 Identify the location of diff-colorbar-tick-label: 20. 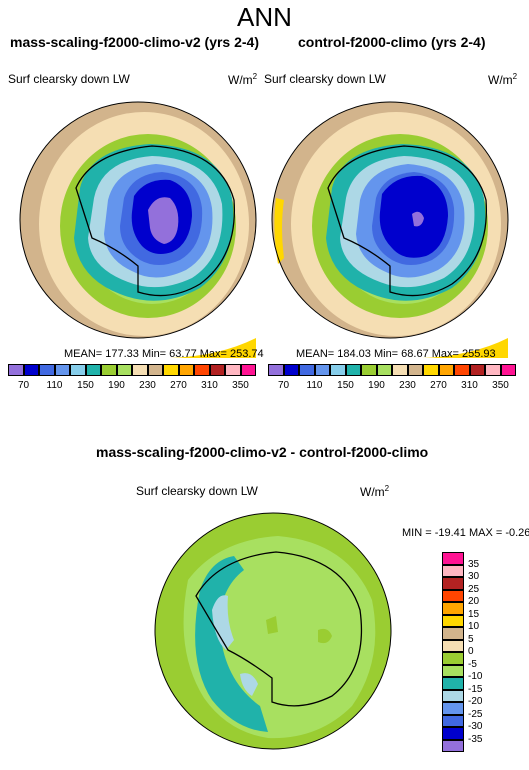
(474, 601).